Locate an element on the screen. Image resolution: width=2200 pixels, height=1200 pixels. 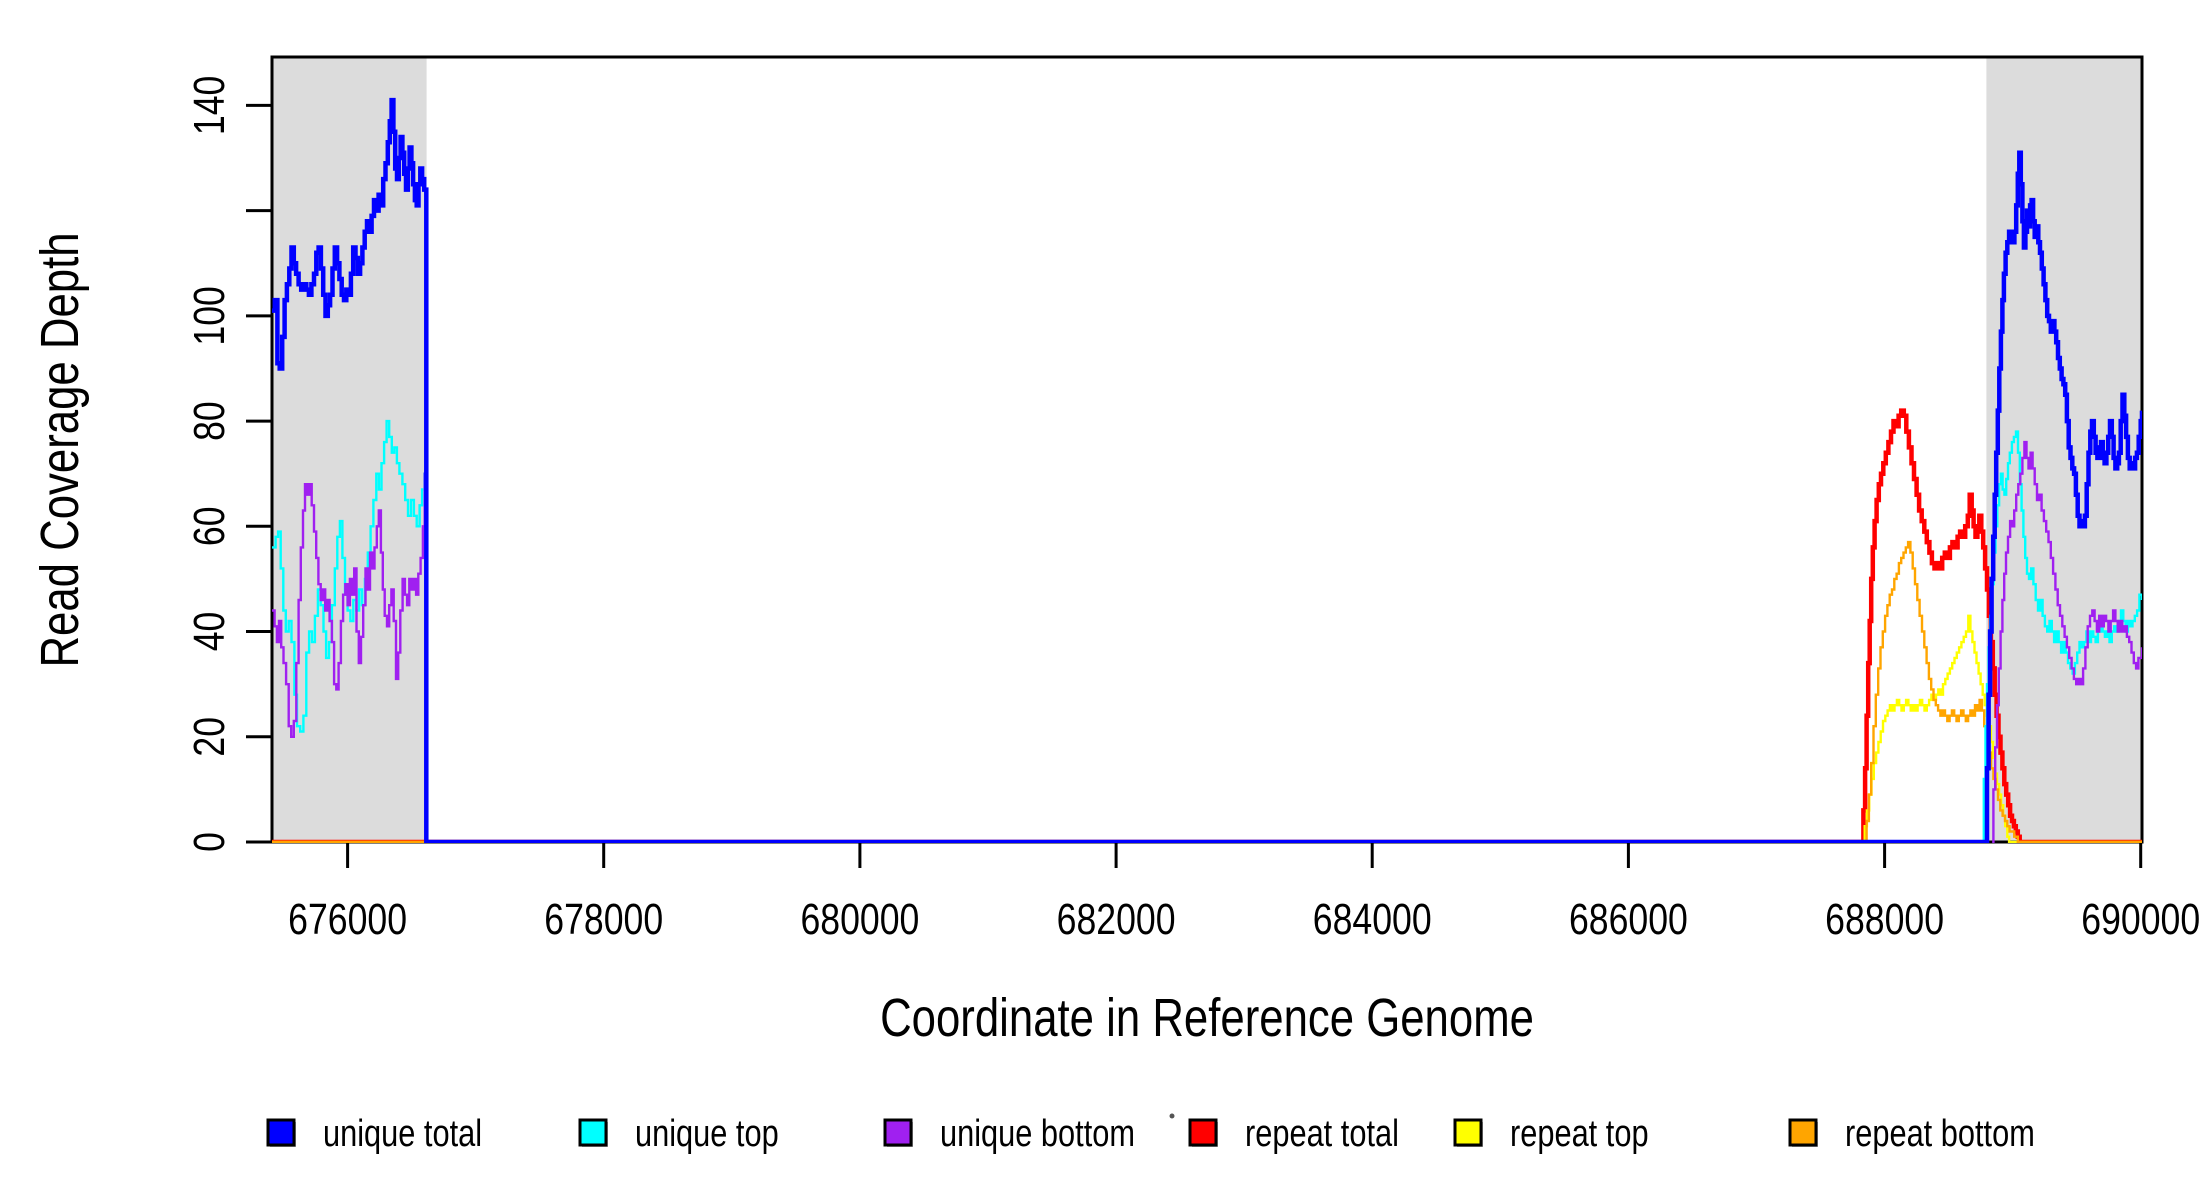
artifact-dot is located at coordinates (1172, 1116).